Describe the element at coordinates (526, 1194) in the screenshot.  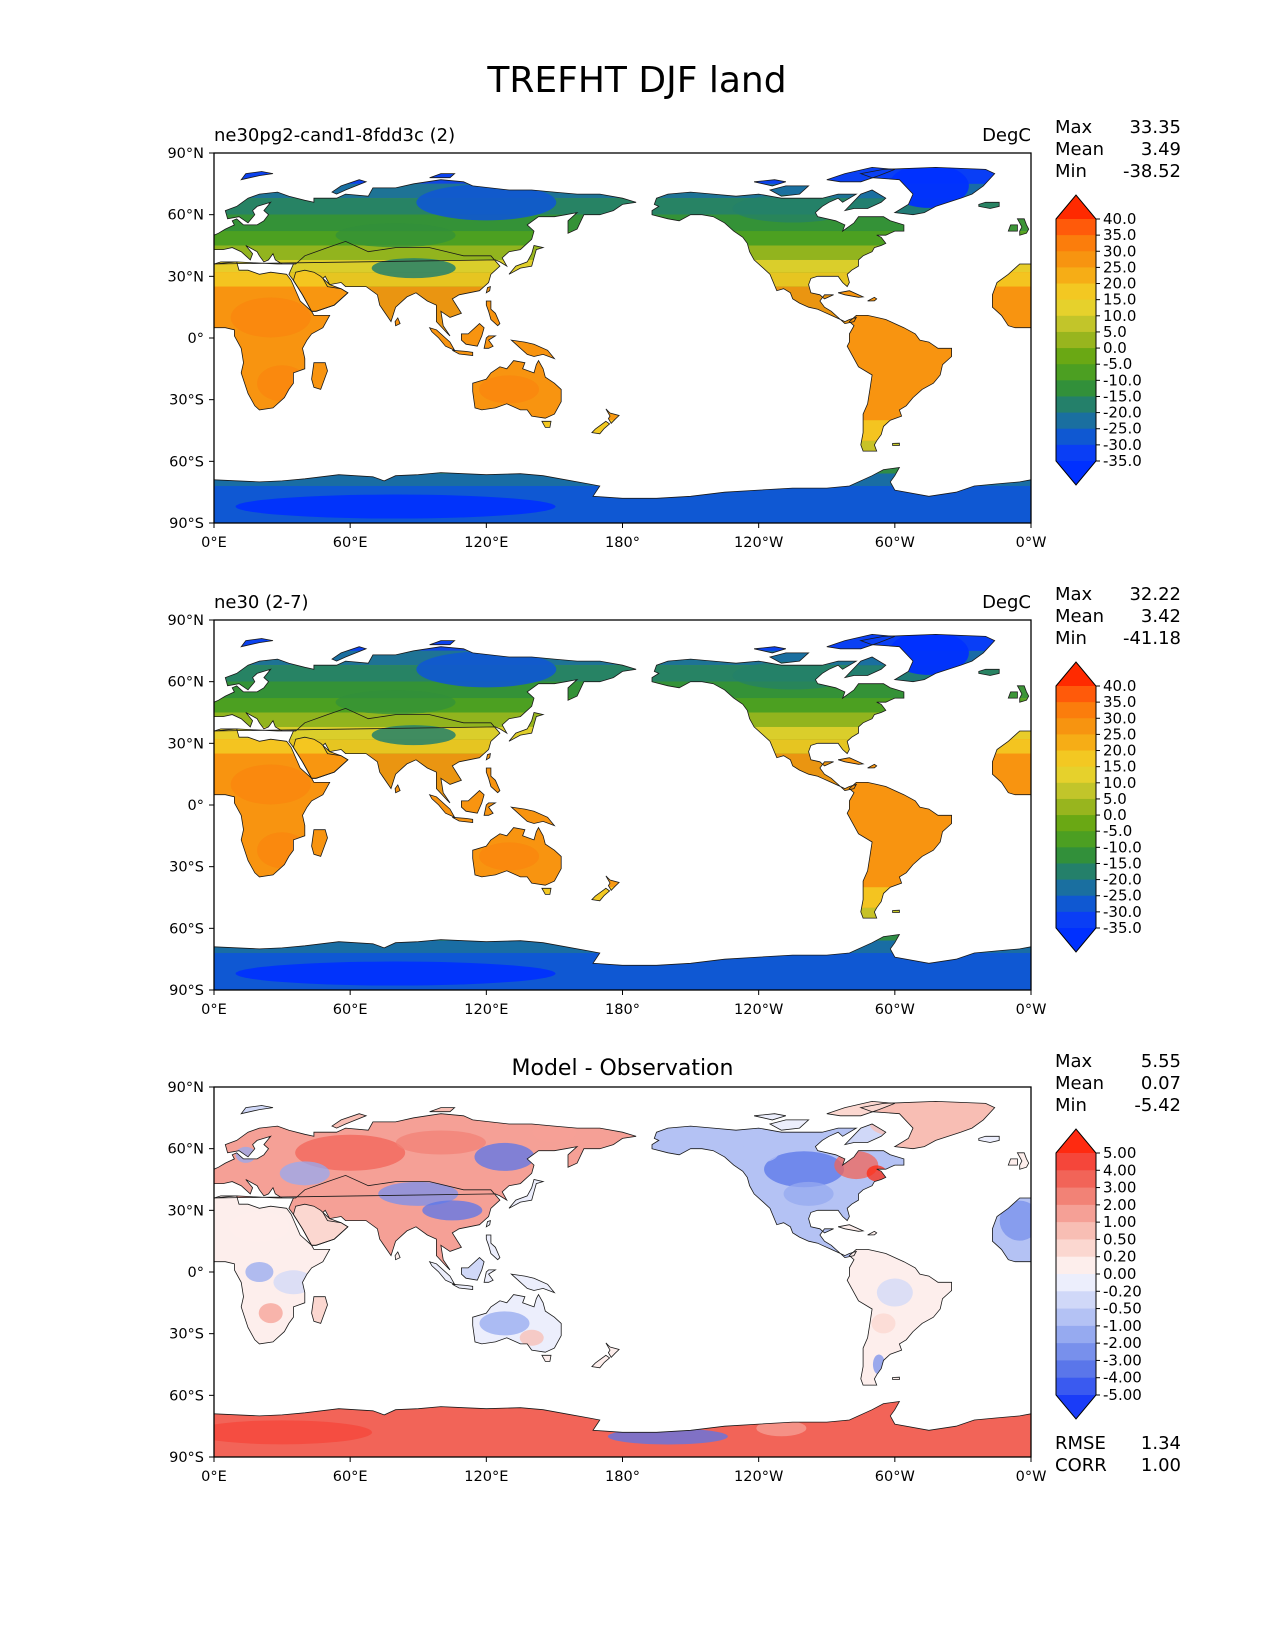
I see `land-japan` at that location.